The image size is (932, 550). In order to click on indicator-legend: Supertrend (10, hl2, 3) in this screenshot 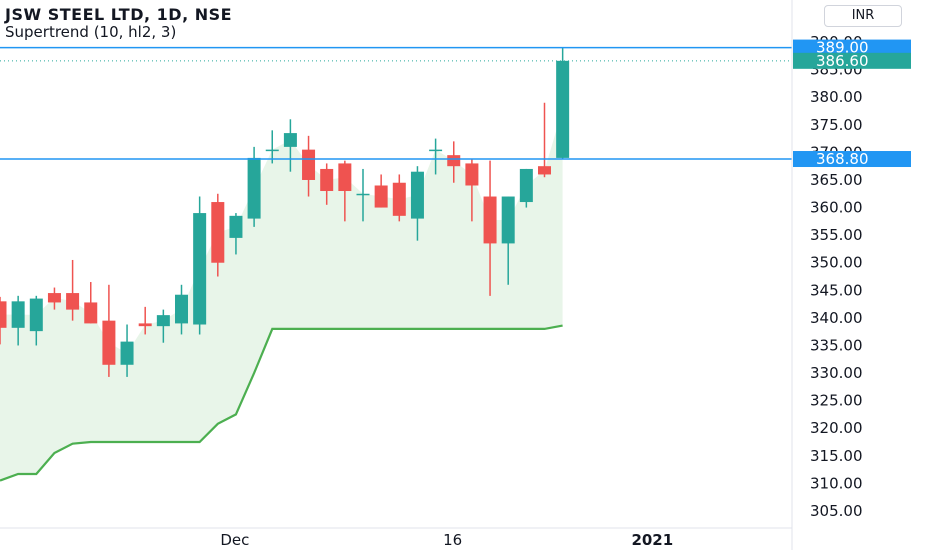, I will do `click(91, 32)`.